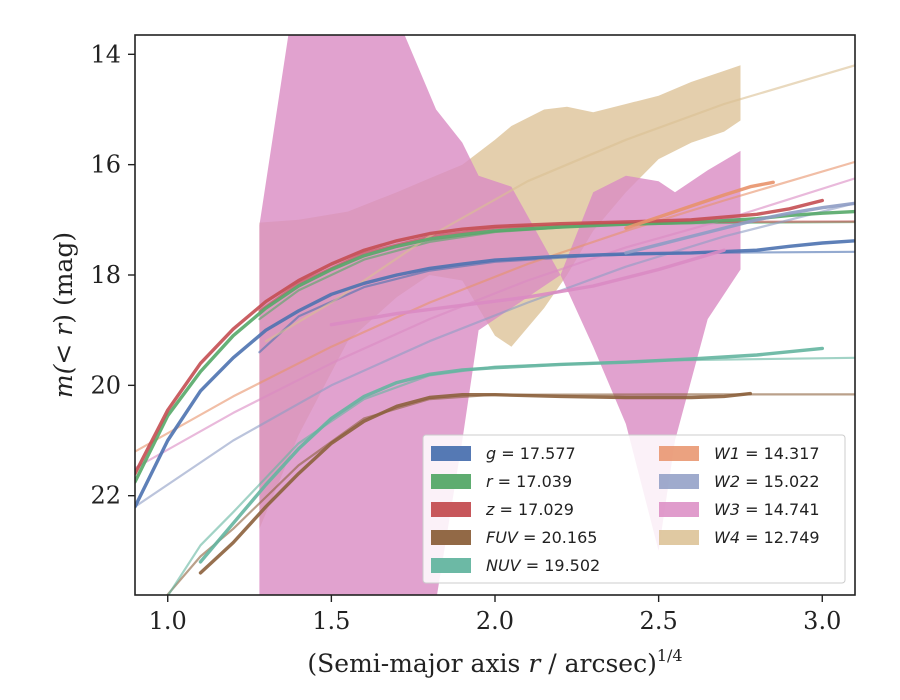 The width and height of the screenshot is (900, 700). What do you see at coordinates (63, 380) in the screenshot?
I see `y-axis-label-pre: m(` at bounding box center [63, 380].